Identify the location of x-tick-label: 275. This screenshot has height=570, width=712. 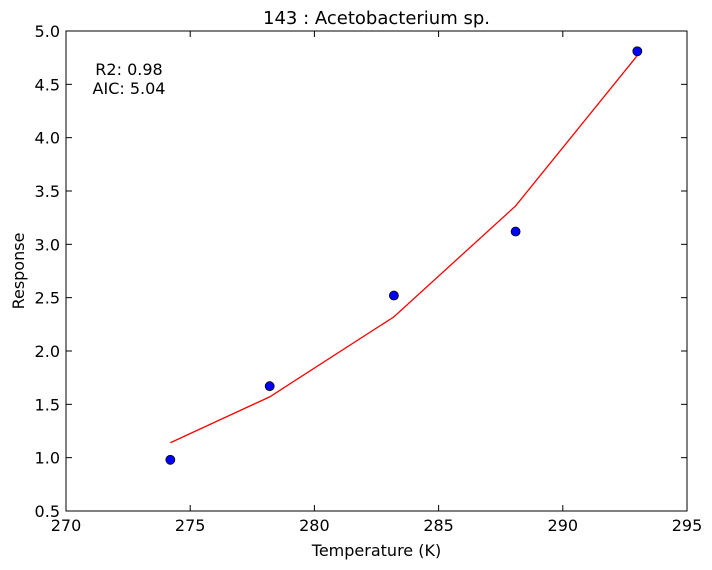
(190, 525).